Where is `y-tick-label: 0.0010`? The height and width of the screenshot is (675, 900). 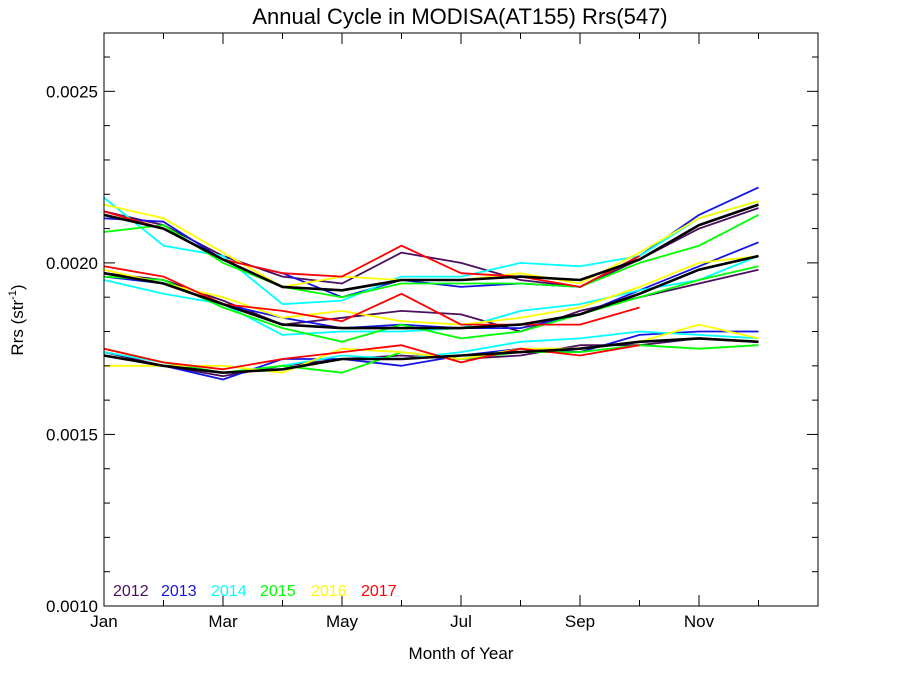 y-tick-label: 0.0010 is located at coordinates (72, 606).